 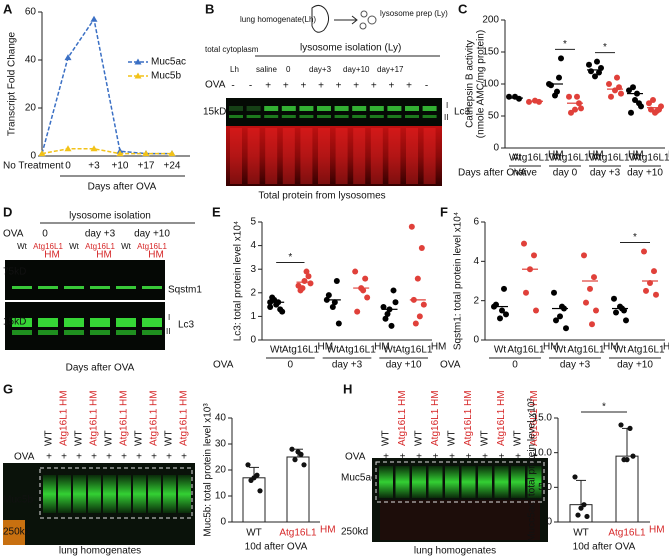 What do you see at coordinates (8, 8) in the screenshot?
I see `panel-letter: A` at bounding box center [8, 8].